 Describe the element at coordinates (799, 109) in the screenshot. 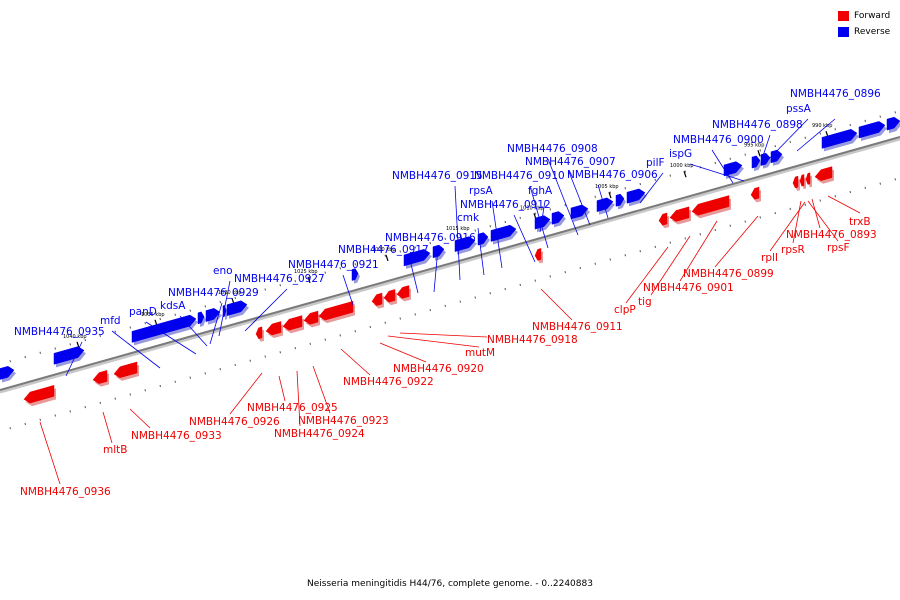

I see `reverse-gene-label: pssA` at that location.